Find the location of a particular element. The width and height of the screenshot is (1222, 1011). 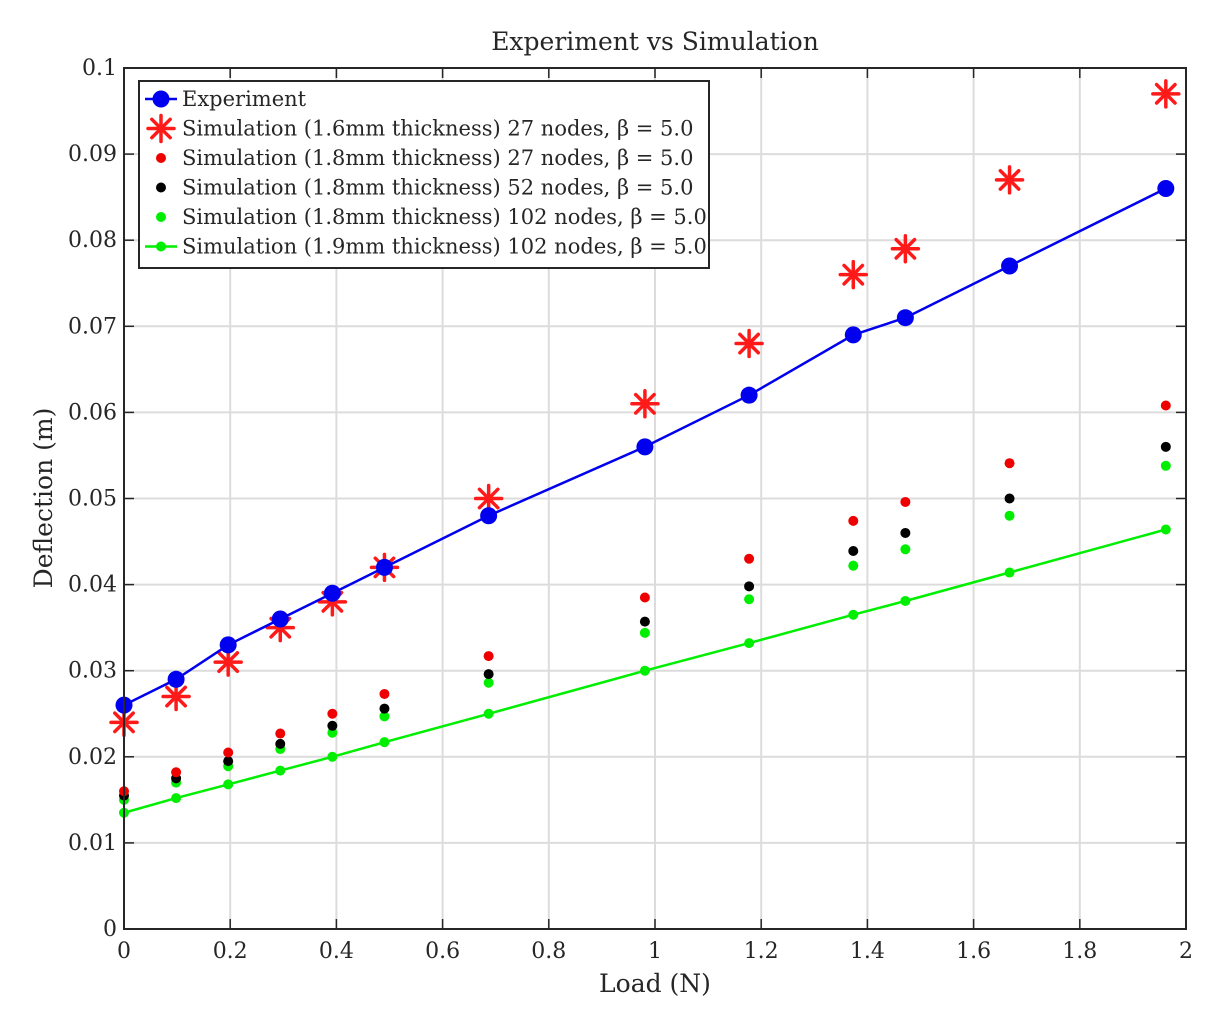

x-tick-label: 1 is located at coordinates (655, 951).